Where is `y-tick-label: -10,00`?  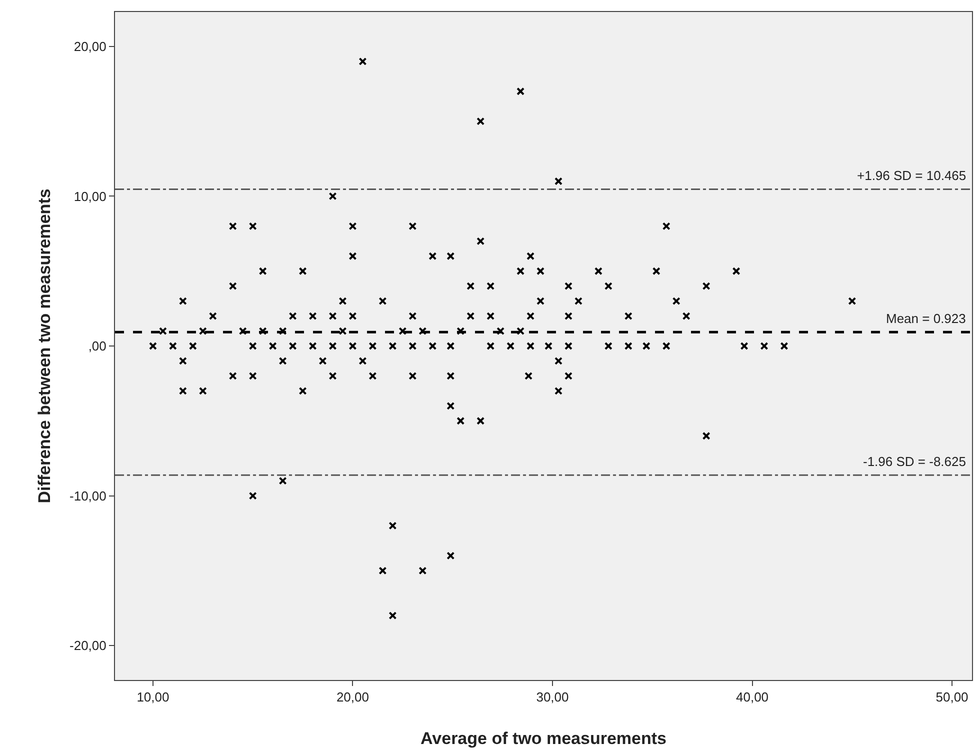 y-tick-label: -10,00 is located at coordinates (88, 496).